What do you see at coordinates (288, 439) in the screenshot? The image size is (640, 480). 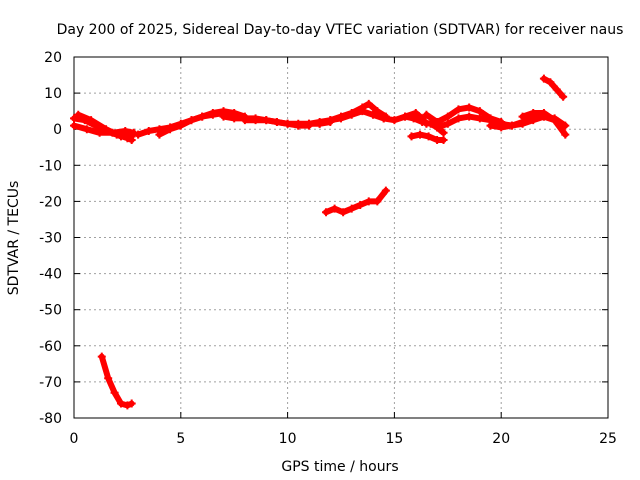 I see `x-tick-label: 10` at bounding box center [288, 439].